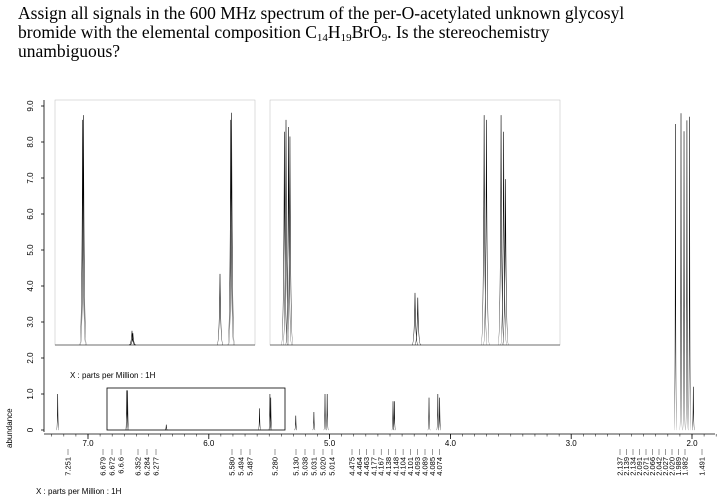 This screenshot has width=719, height=500. What do you see at coordinates (250, 466) in the screenshot?
I see `peak-label: 5.487` at bounding box center [250, 466].